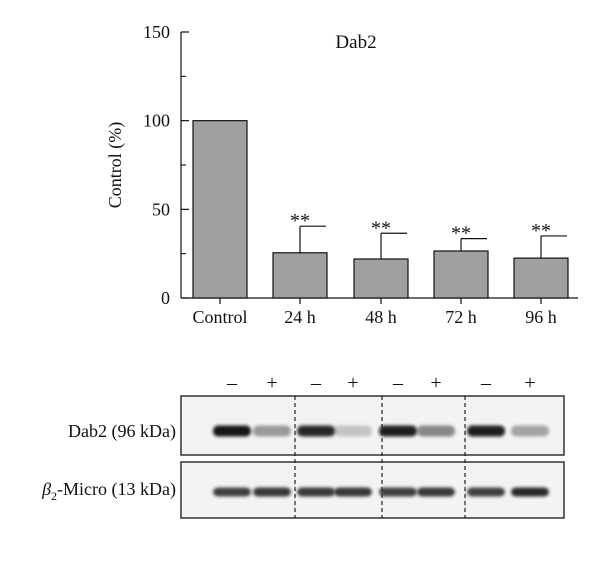  Describe the element at coordinates (219, 317) in the screenshot. I see `x-tick-label: Control` at that location.